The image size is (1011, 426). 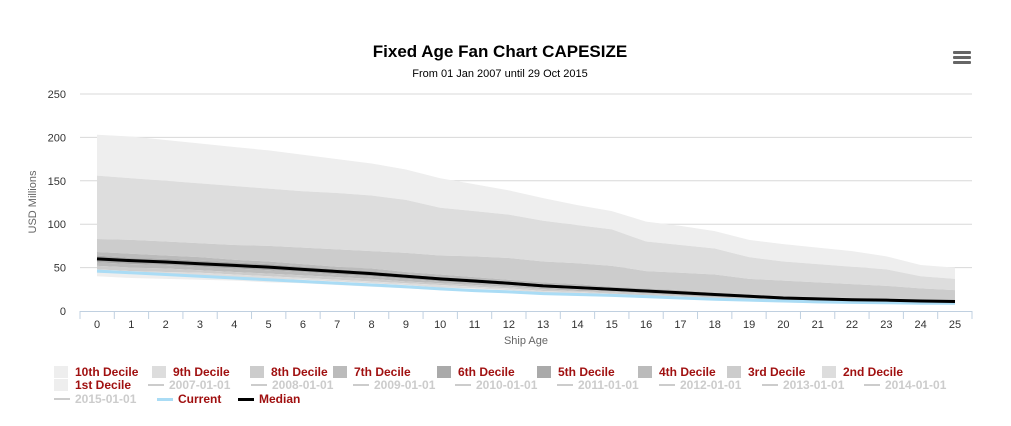 I want to click on legend-item: 10th Decile, so click(x=96, y=372).